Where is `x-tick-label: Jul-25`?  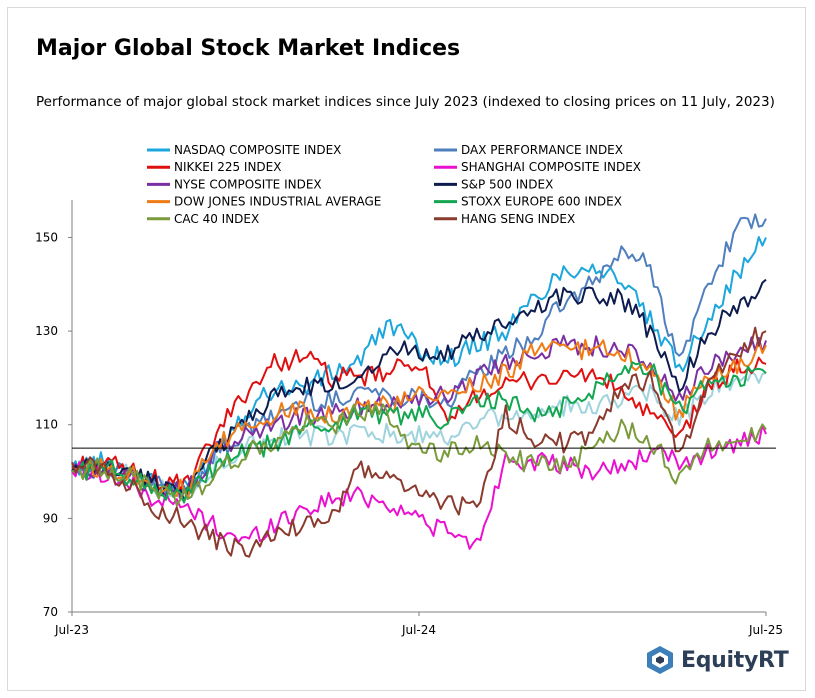 x-tick-label: Jul-25 is located at coordinates (765, 630).